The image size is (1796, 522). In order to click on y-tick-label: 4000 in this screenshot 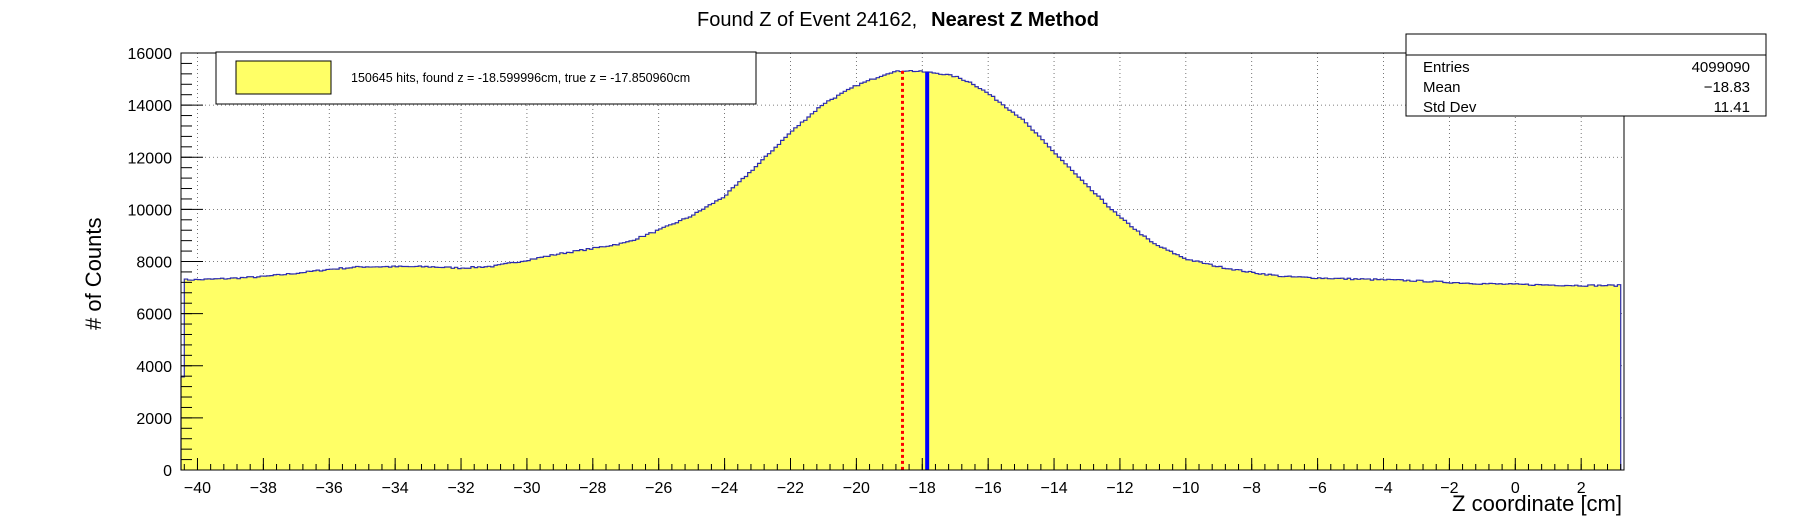, I will do `click(154, 367)`.